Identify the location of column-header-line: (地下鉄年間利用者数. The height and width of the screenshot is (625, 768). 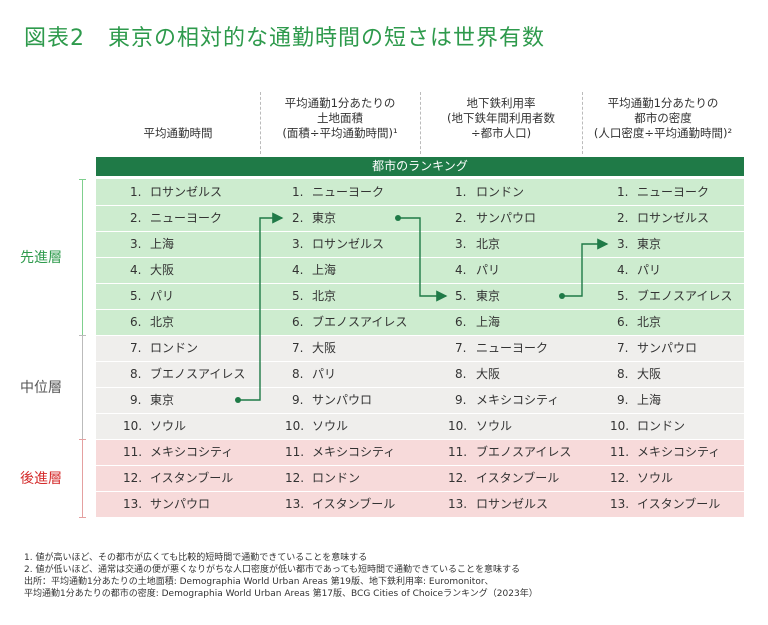
(501, 118).